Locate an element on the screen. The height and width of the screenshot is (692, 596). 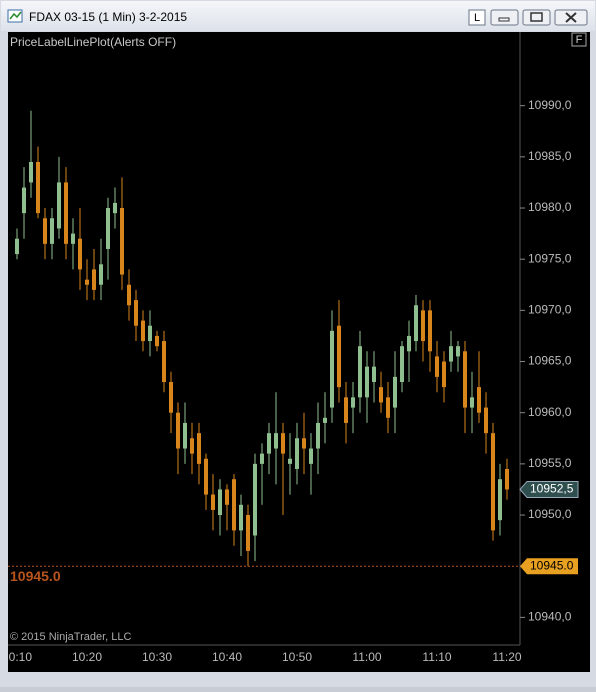
y-tick-label: 10970,0 is located at coordinates (550, 310).